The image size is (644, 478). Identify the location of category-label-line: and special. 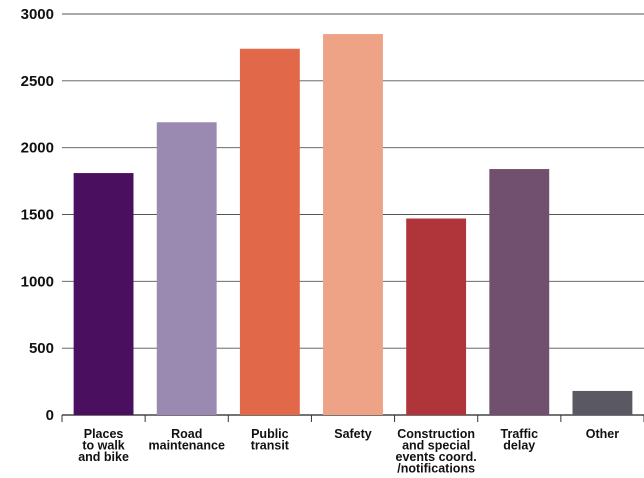
(436, 446).